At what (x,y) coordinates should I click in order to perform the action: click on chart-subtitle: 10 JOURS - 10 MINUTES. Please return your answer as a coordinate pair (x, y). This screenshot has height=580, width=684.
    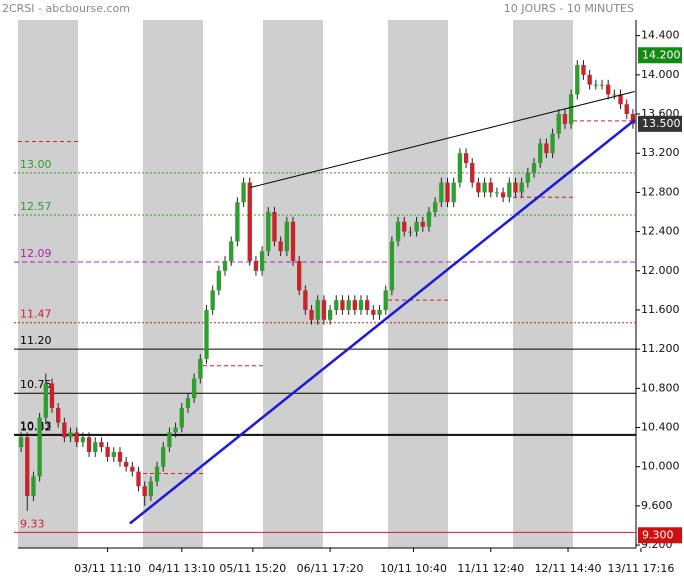
    Looking at the image, I should click on (569, 8).